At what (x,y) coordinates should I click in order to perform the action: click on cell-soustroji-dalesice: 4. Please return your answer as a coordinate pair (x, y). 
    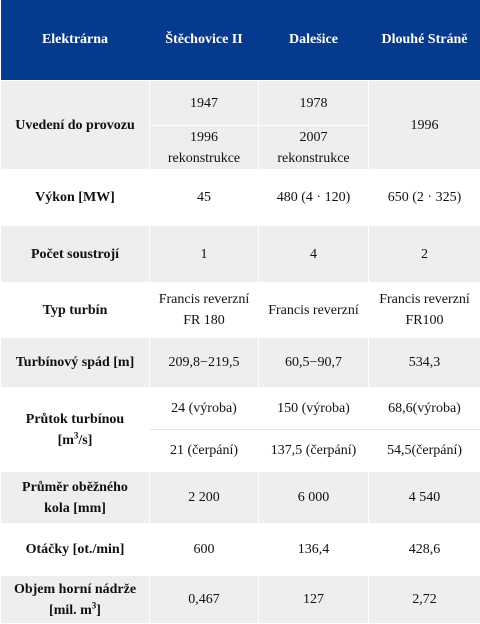
    Looking at the image, I should click on (314, 254).